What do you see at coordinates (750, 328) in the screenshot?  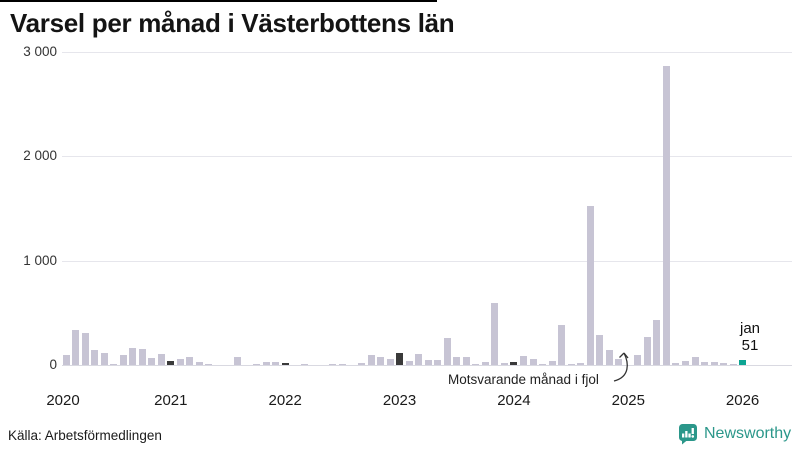 I see `current-month-name: jan` at bounding box center [750, 328].